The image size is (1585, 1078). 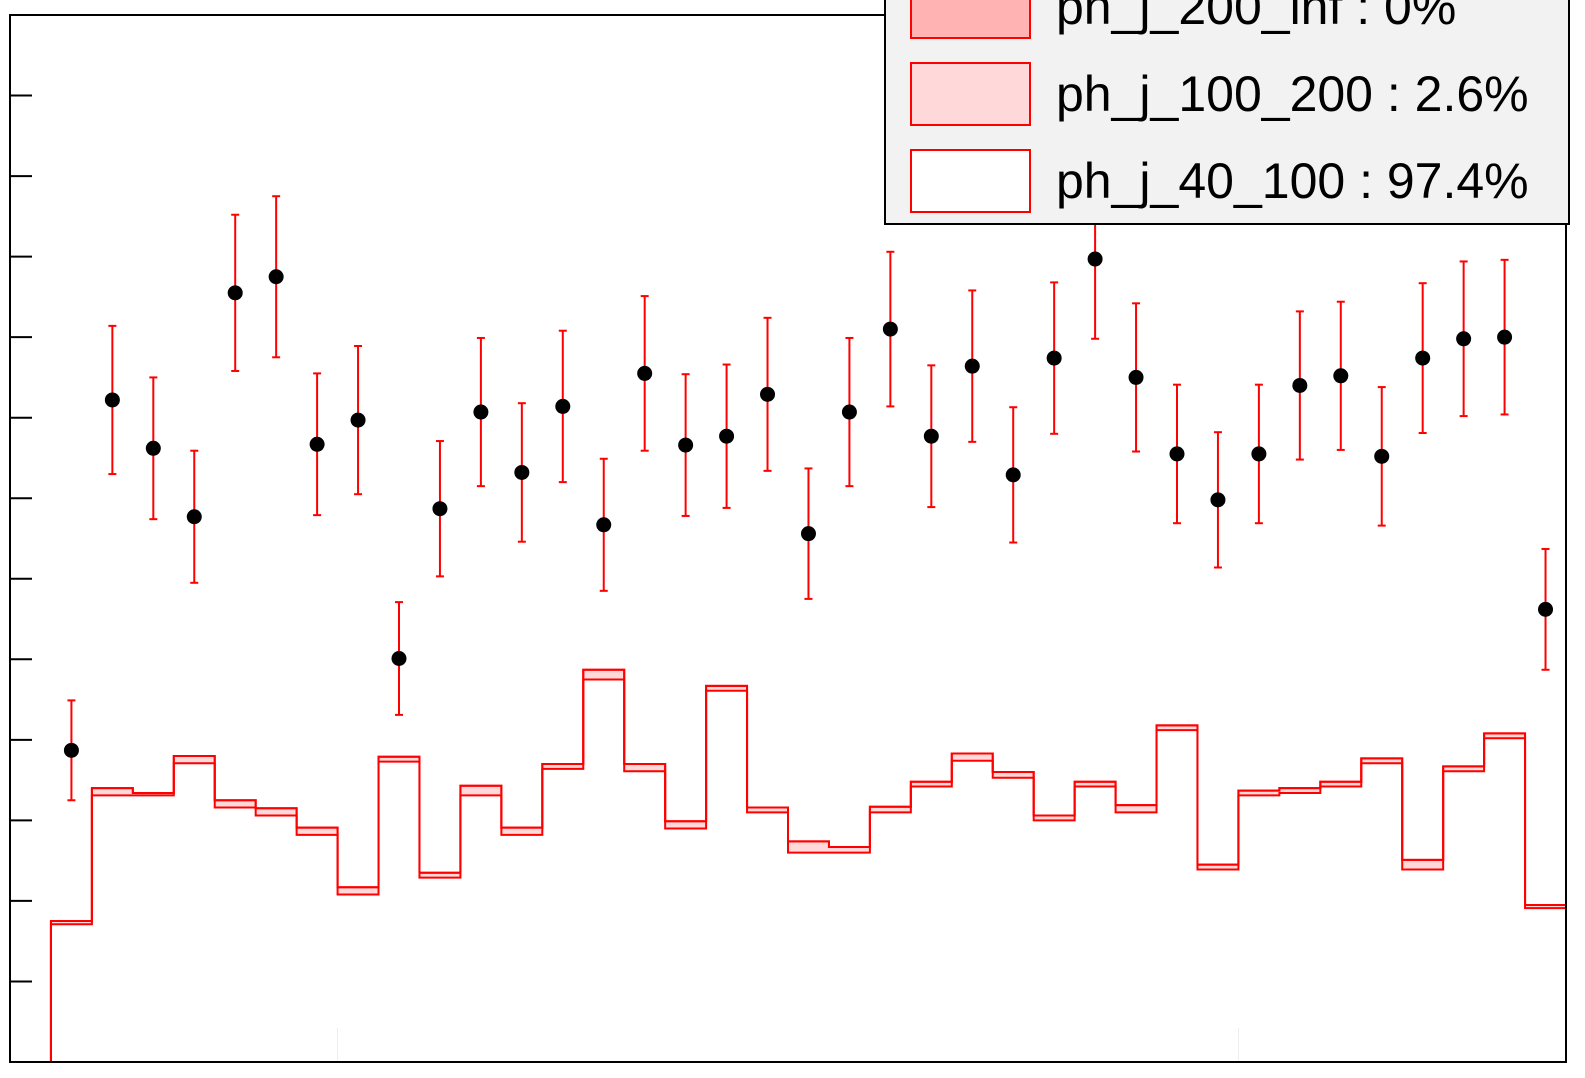 I want to click on legend-label: ph_j_40_100 : 97.4%, so click(x=1292, y=181).